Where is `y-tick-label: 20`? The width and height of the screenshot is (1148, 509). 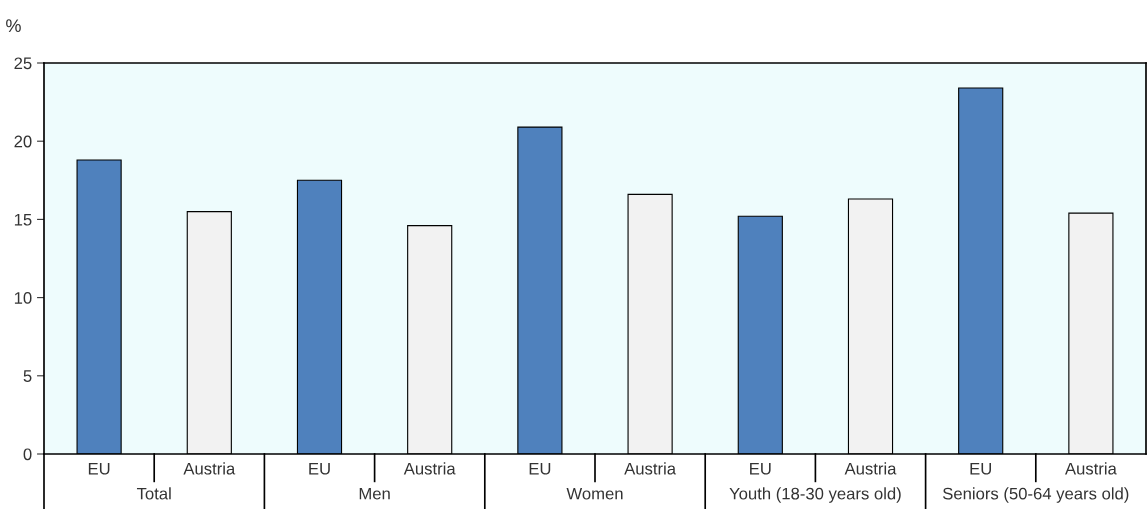 y-tick-label: 20 is located at coordinates (23, 141).